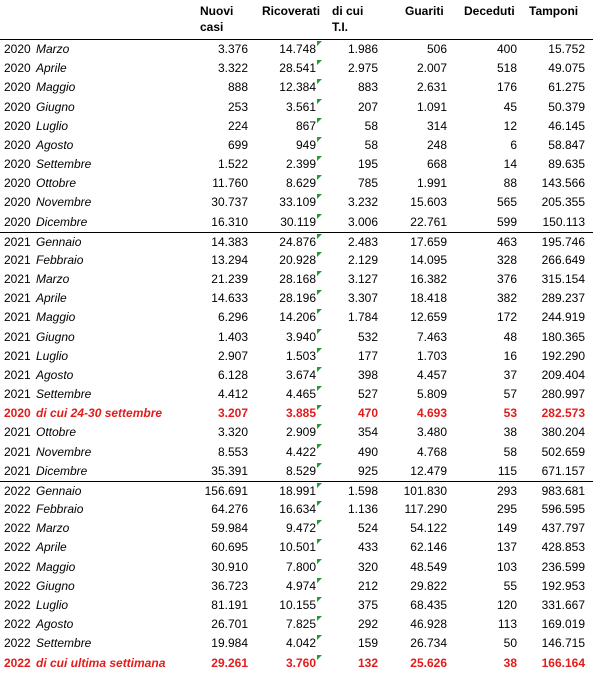 Image resolution: width=593 pixels, height=673 pixels. I want to click on table-row: 2020 Aprile 3.322 28.541 2.975 2.007 518 49.075, so click(296, 68).